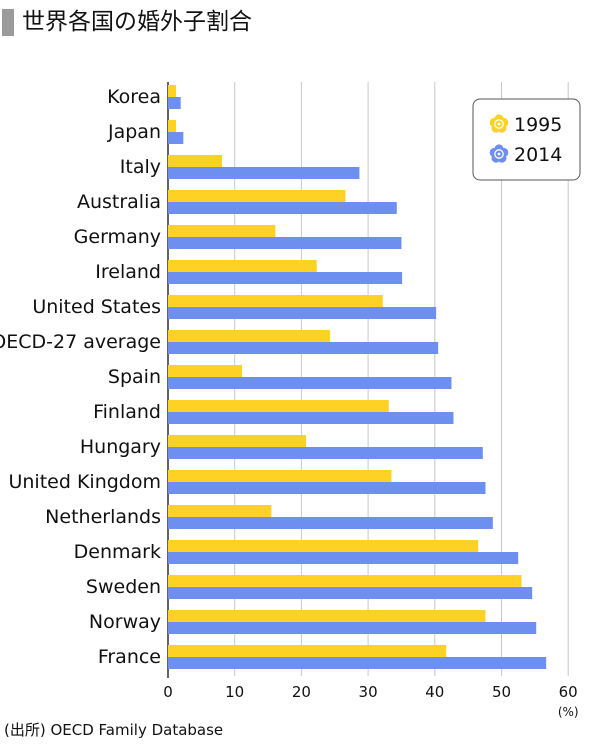  Describe the element at coordinates (134, 377) in the screenshot. I see `category-label: Spain` at that location.